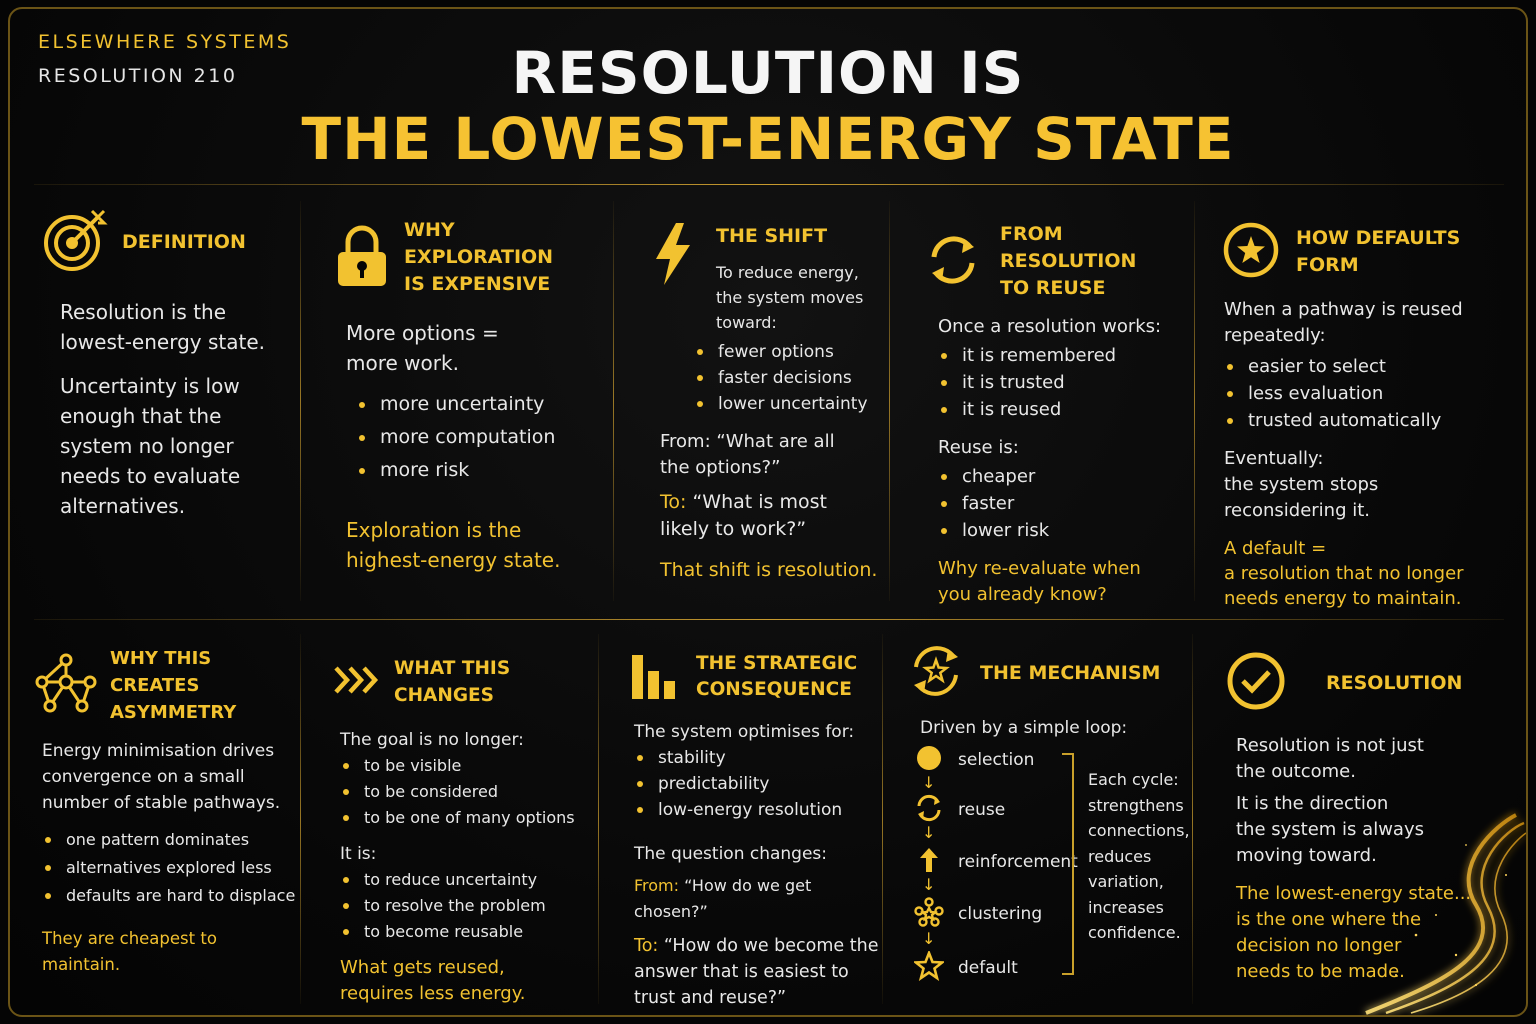 The image size is (1536, 1024). What do you see at coordinates (467, 766) in the screenshot?
I see `list-item: to be visible` at bounding box center [467, 766].